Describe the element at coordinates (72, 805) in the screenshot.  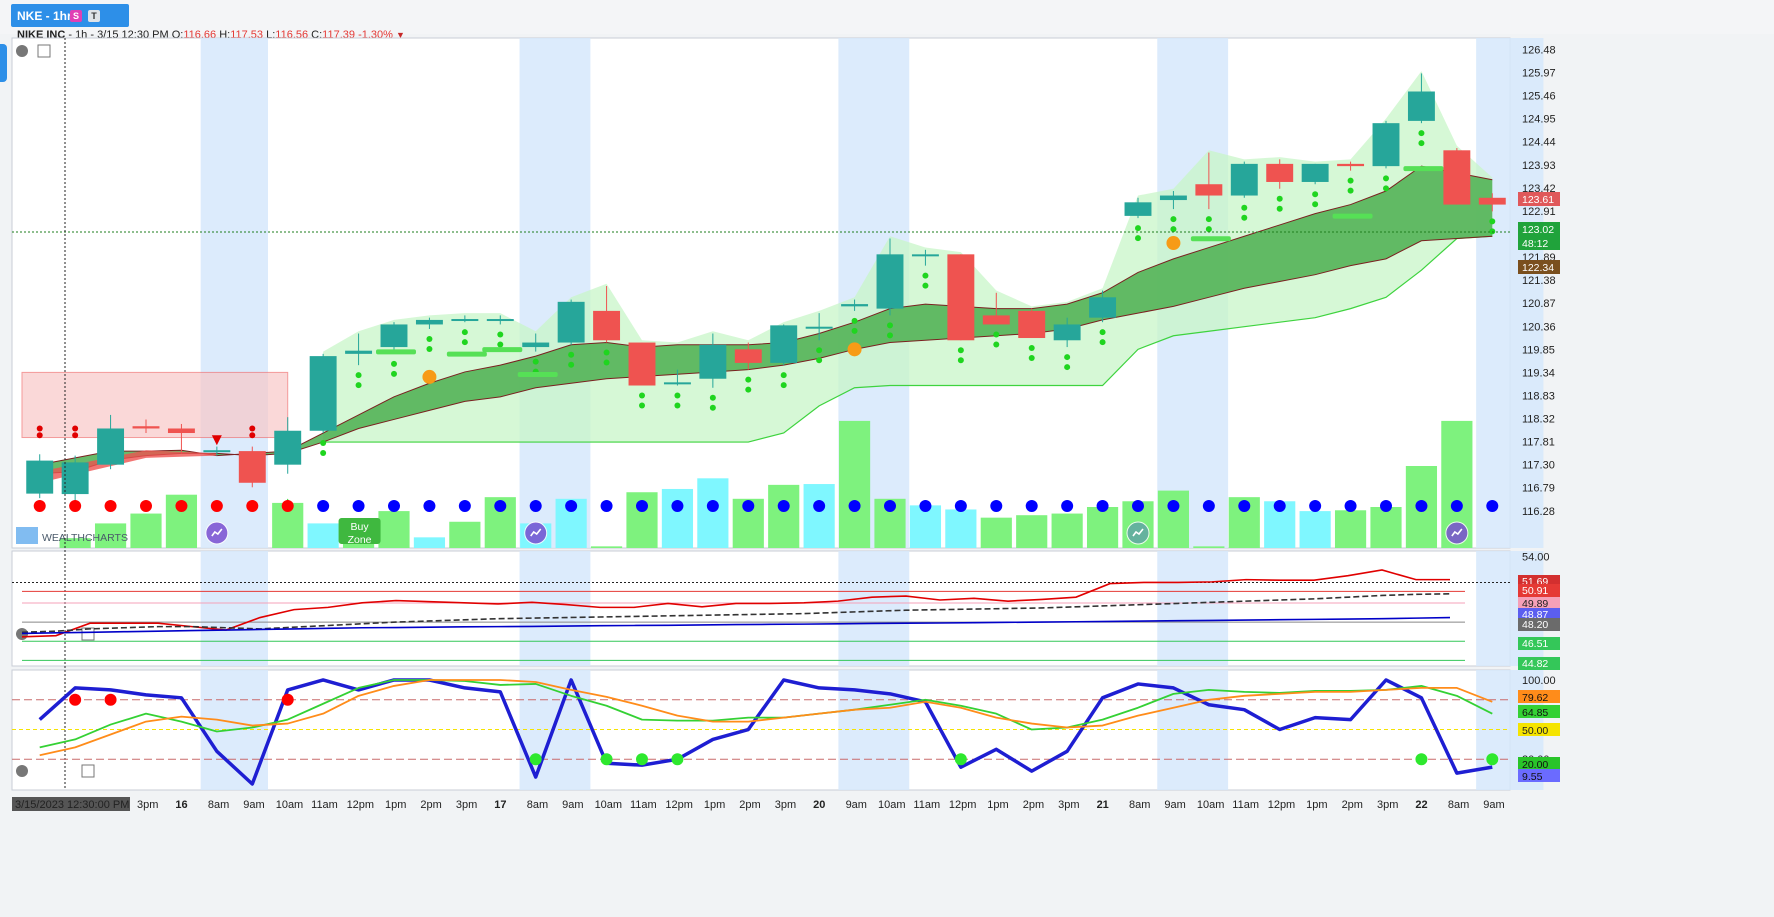
I see `crosshair-date-label: 3/15/2023 12:30:00 PM` at that location.